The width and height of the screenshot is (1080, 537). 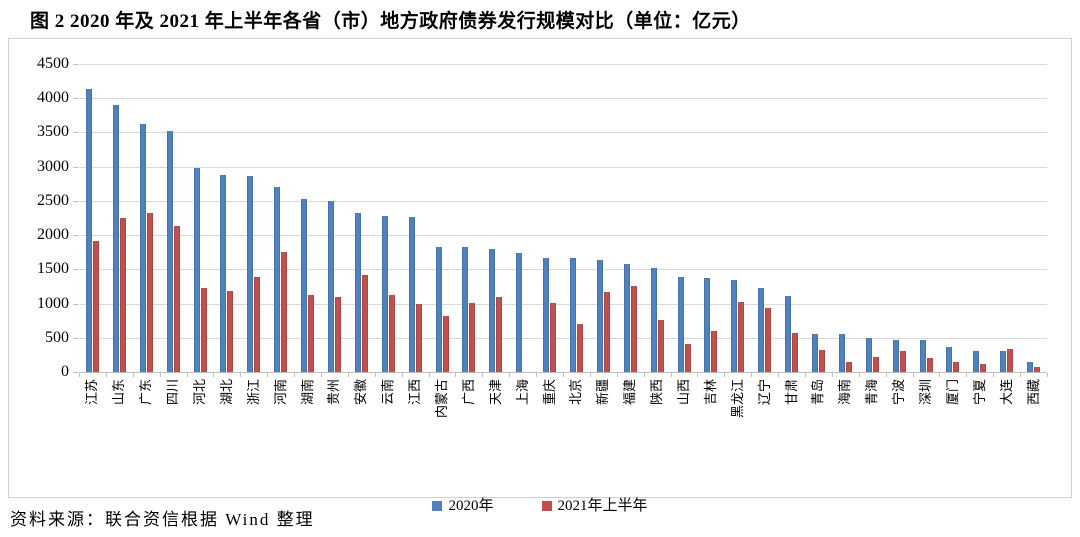 I want to click on legend-label-2020: 2020年, so click(x=471, y=506).